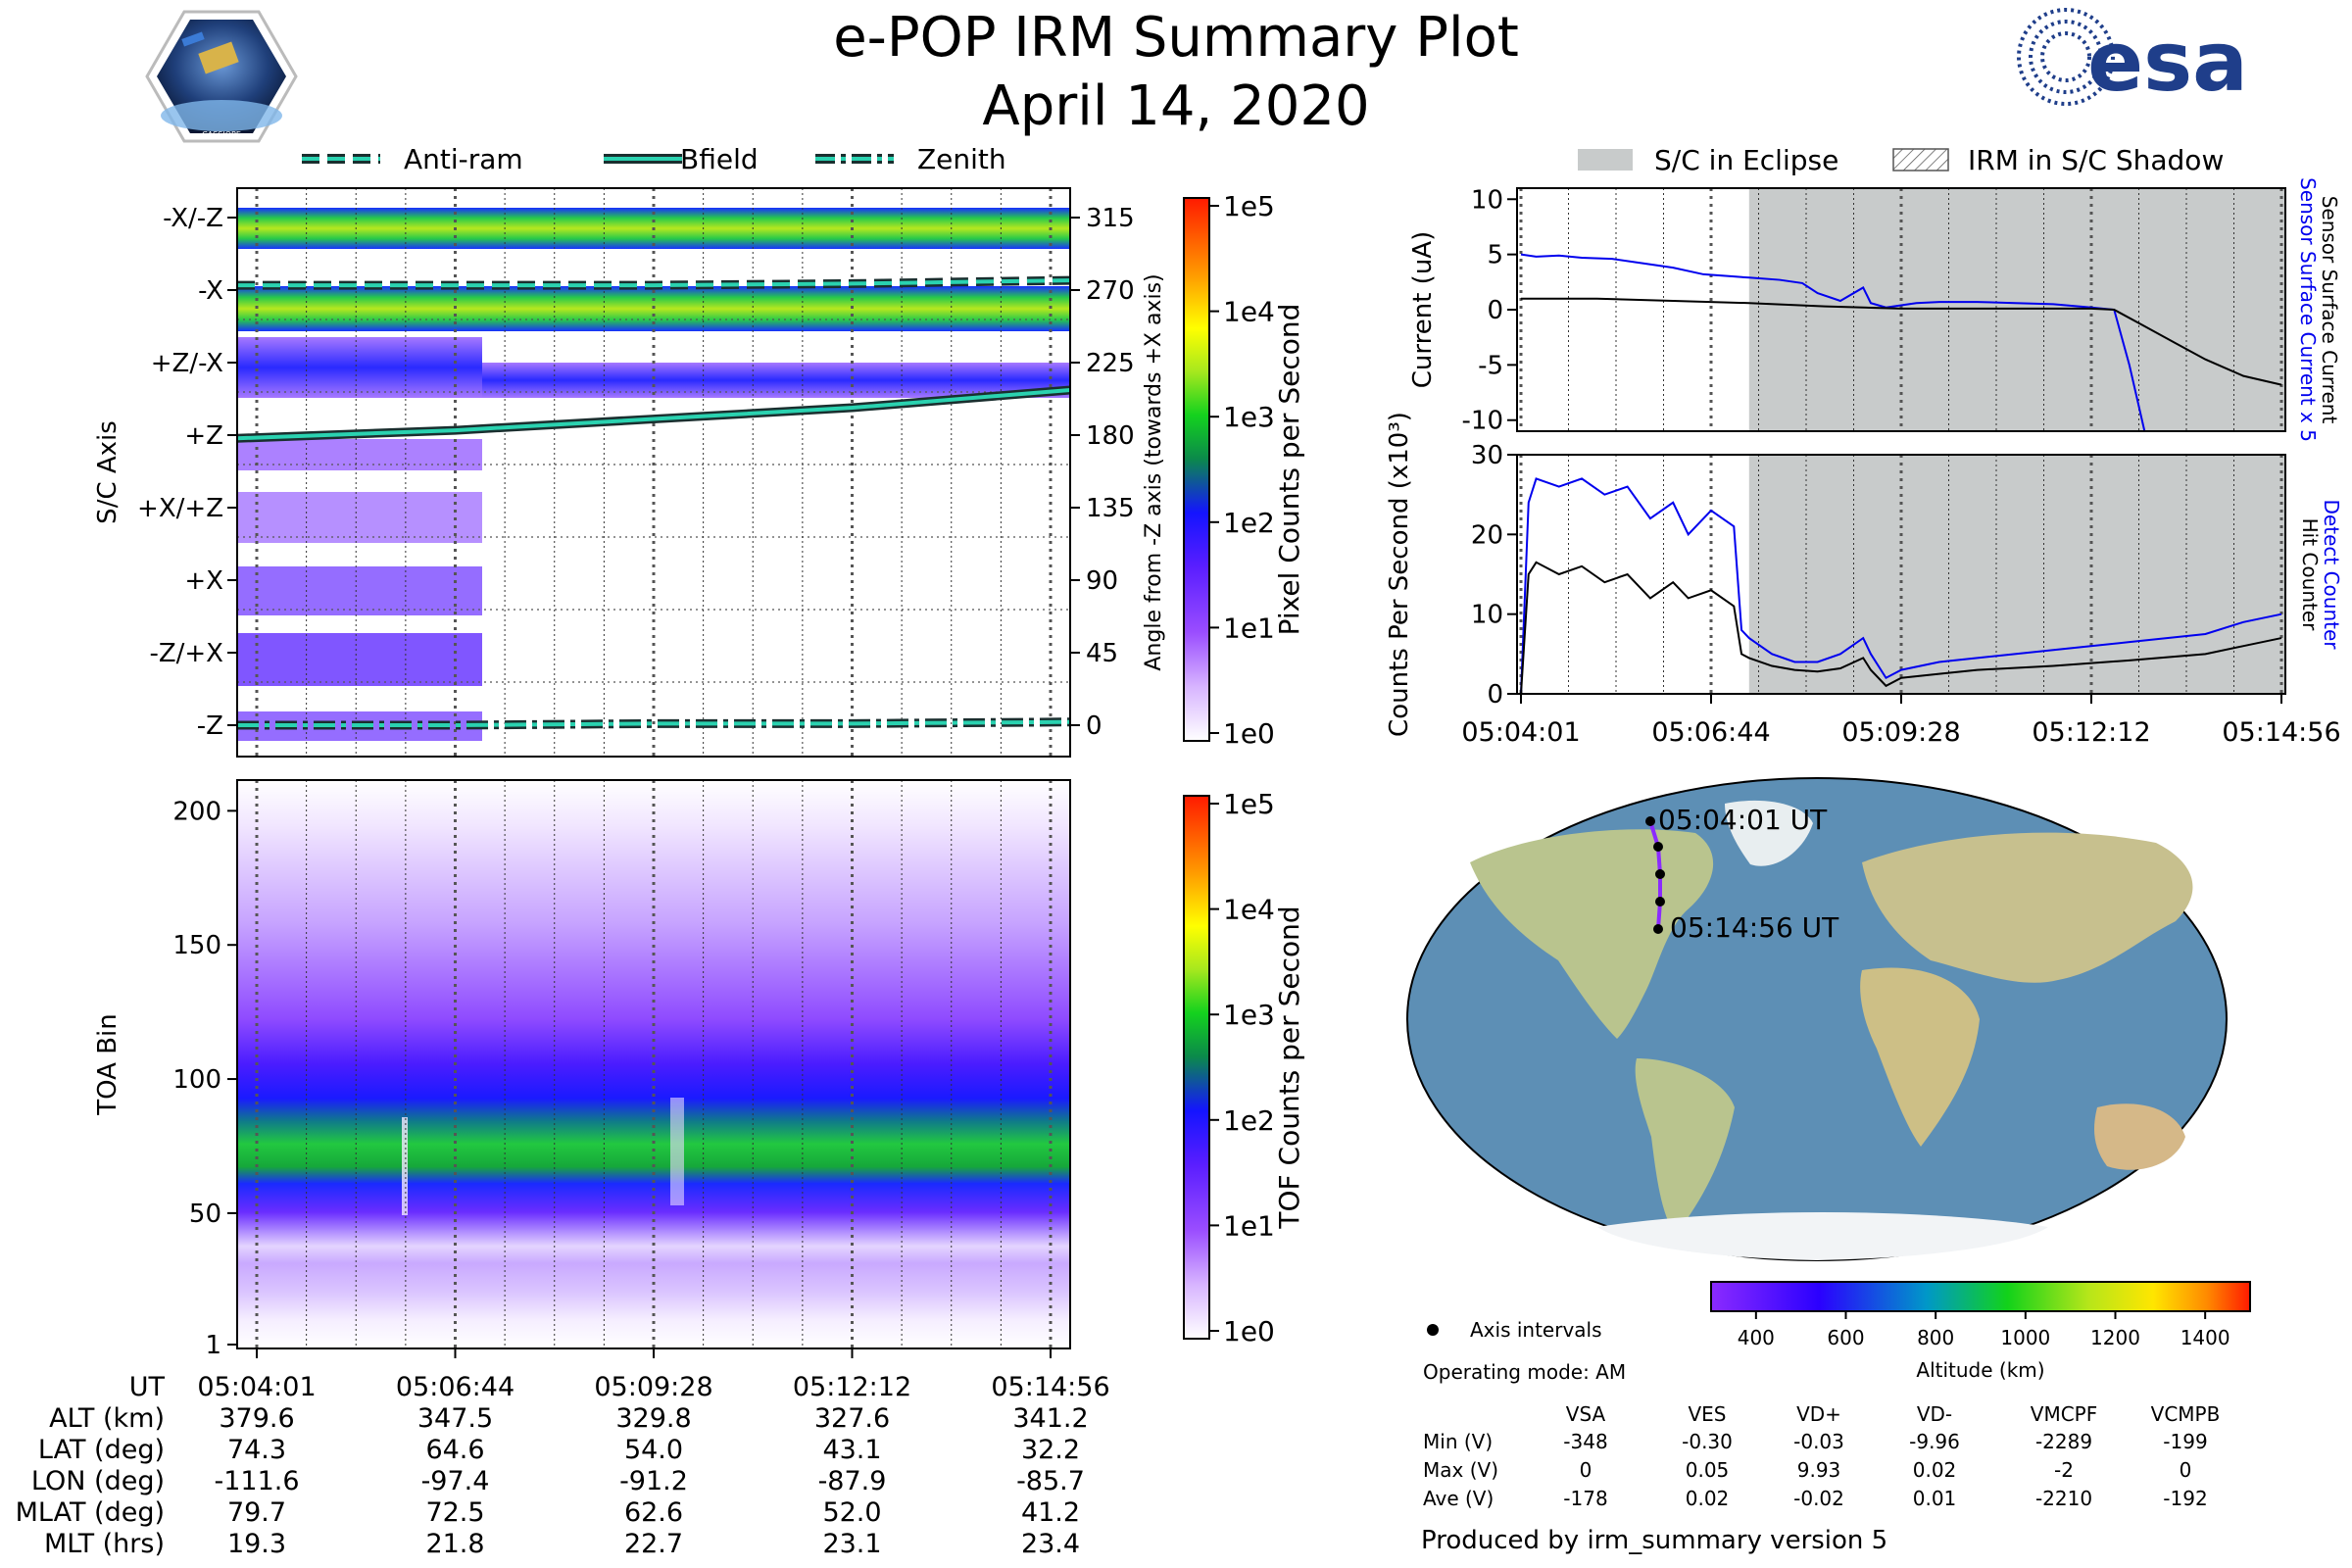 This screenshot has width=2352, height=1568. I want to click on sc-axis-frame, so click(653, 472).